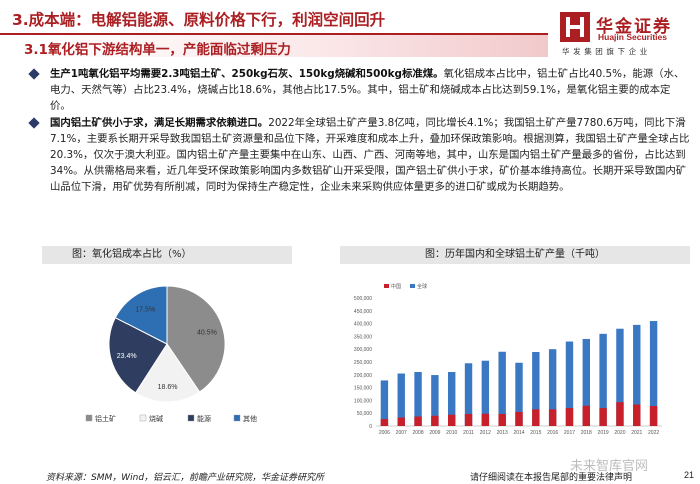  What do you see at coordinates (417, 433) in the screenshot?
I see `x-tick-label: 2008` at bounding box center [417, 433].